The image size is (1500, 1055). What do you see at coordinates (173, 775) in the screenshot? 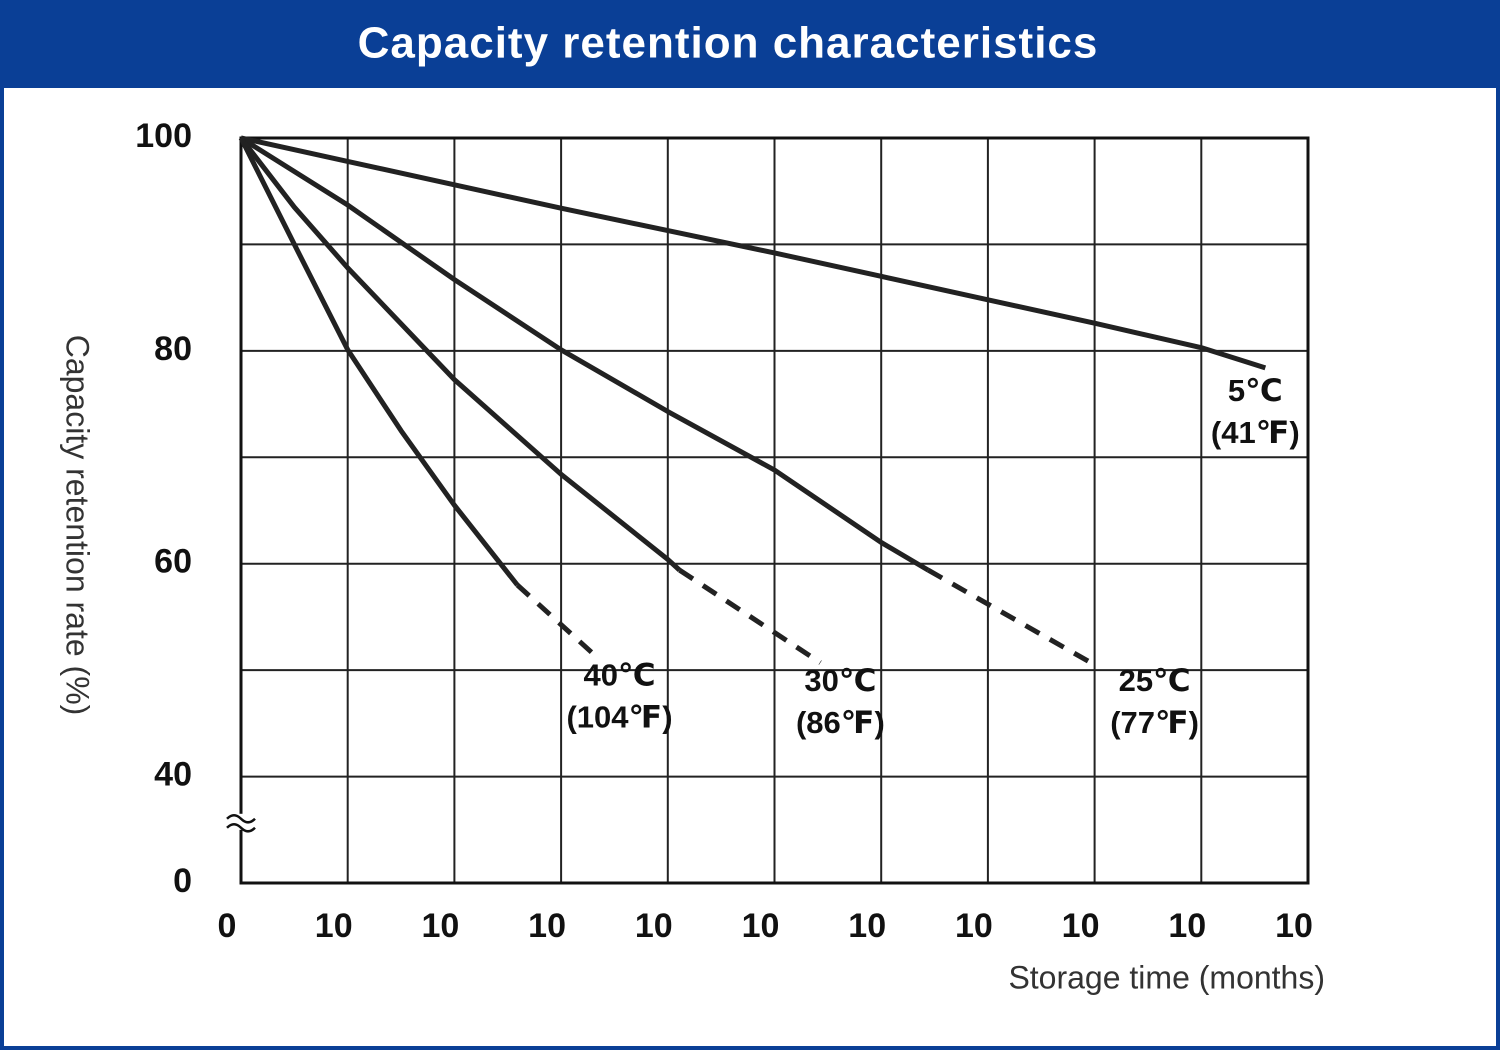
I see `y-tick-label: 40` at bounding box center [173, 775].